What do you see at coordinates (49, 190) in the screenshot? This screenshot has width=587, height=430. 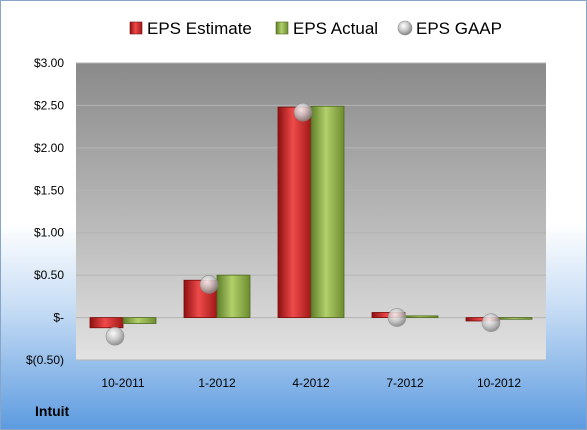 I see `y-tick-label: $1.50` at bounding box center [49, 190].